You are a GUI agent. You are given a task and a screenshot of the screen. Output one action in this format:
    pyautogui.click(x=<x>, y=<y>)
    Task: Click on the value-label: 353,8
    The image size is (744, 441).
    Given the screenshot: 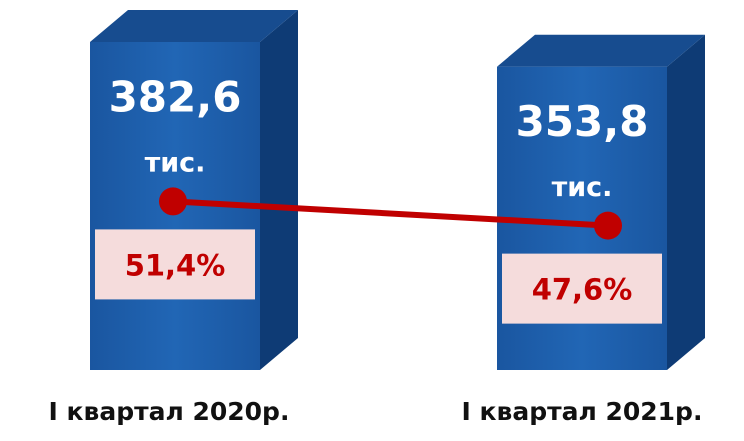 What is the action you would take?
    pyautogui.click(x=582, y=121)
    